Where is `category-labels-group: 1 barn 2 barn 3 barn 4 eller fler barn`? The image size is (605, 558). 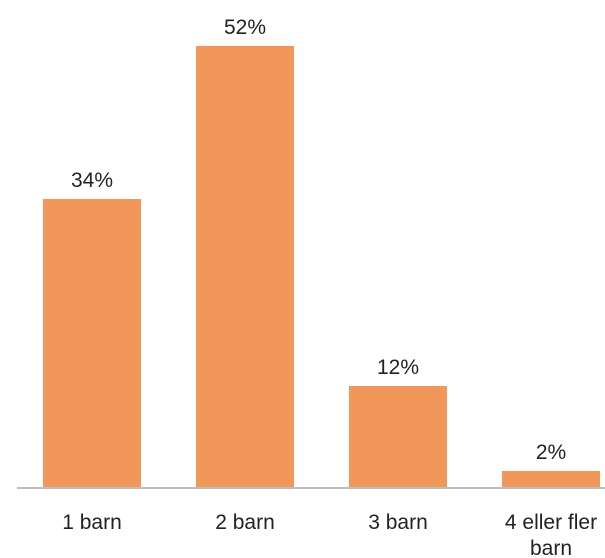
category-labels-group: 1 barn 2 barn 3 barn 4 eller fler barn is located at coordinates (329, 534).